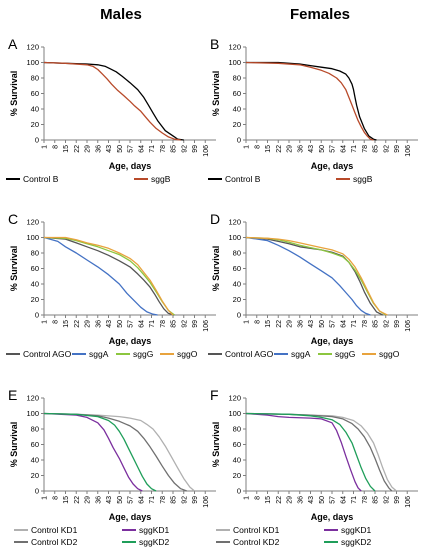 The width and height of the screenshot is (443, 550). Describe the element at coordinates (47, 354) in the screenshot. I see `legend-label: Control AGO` at that location.